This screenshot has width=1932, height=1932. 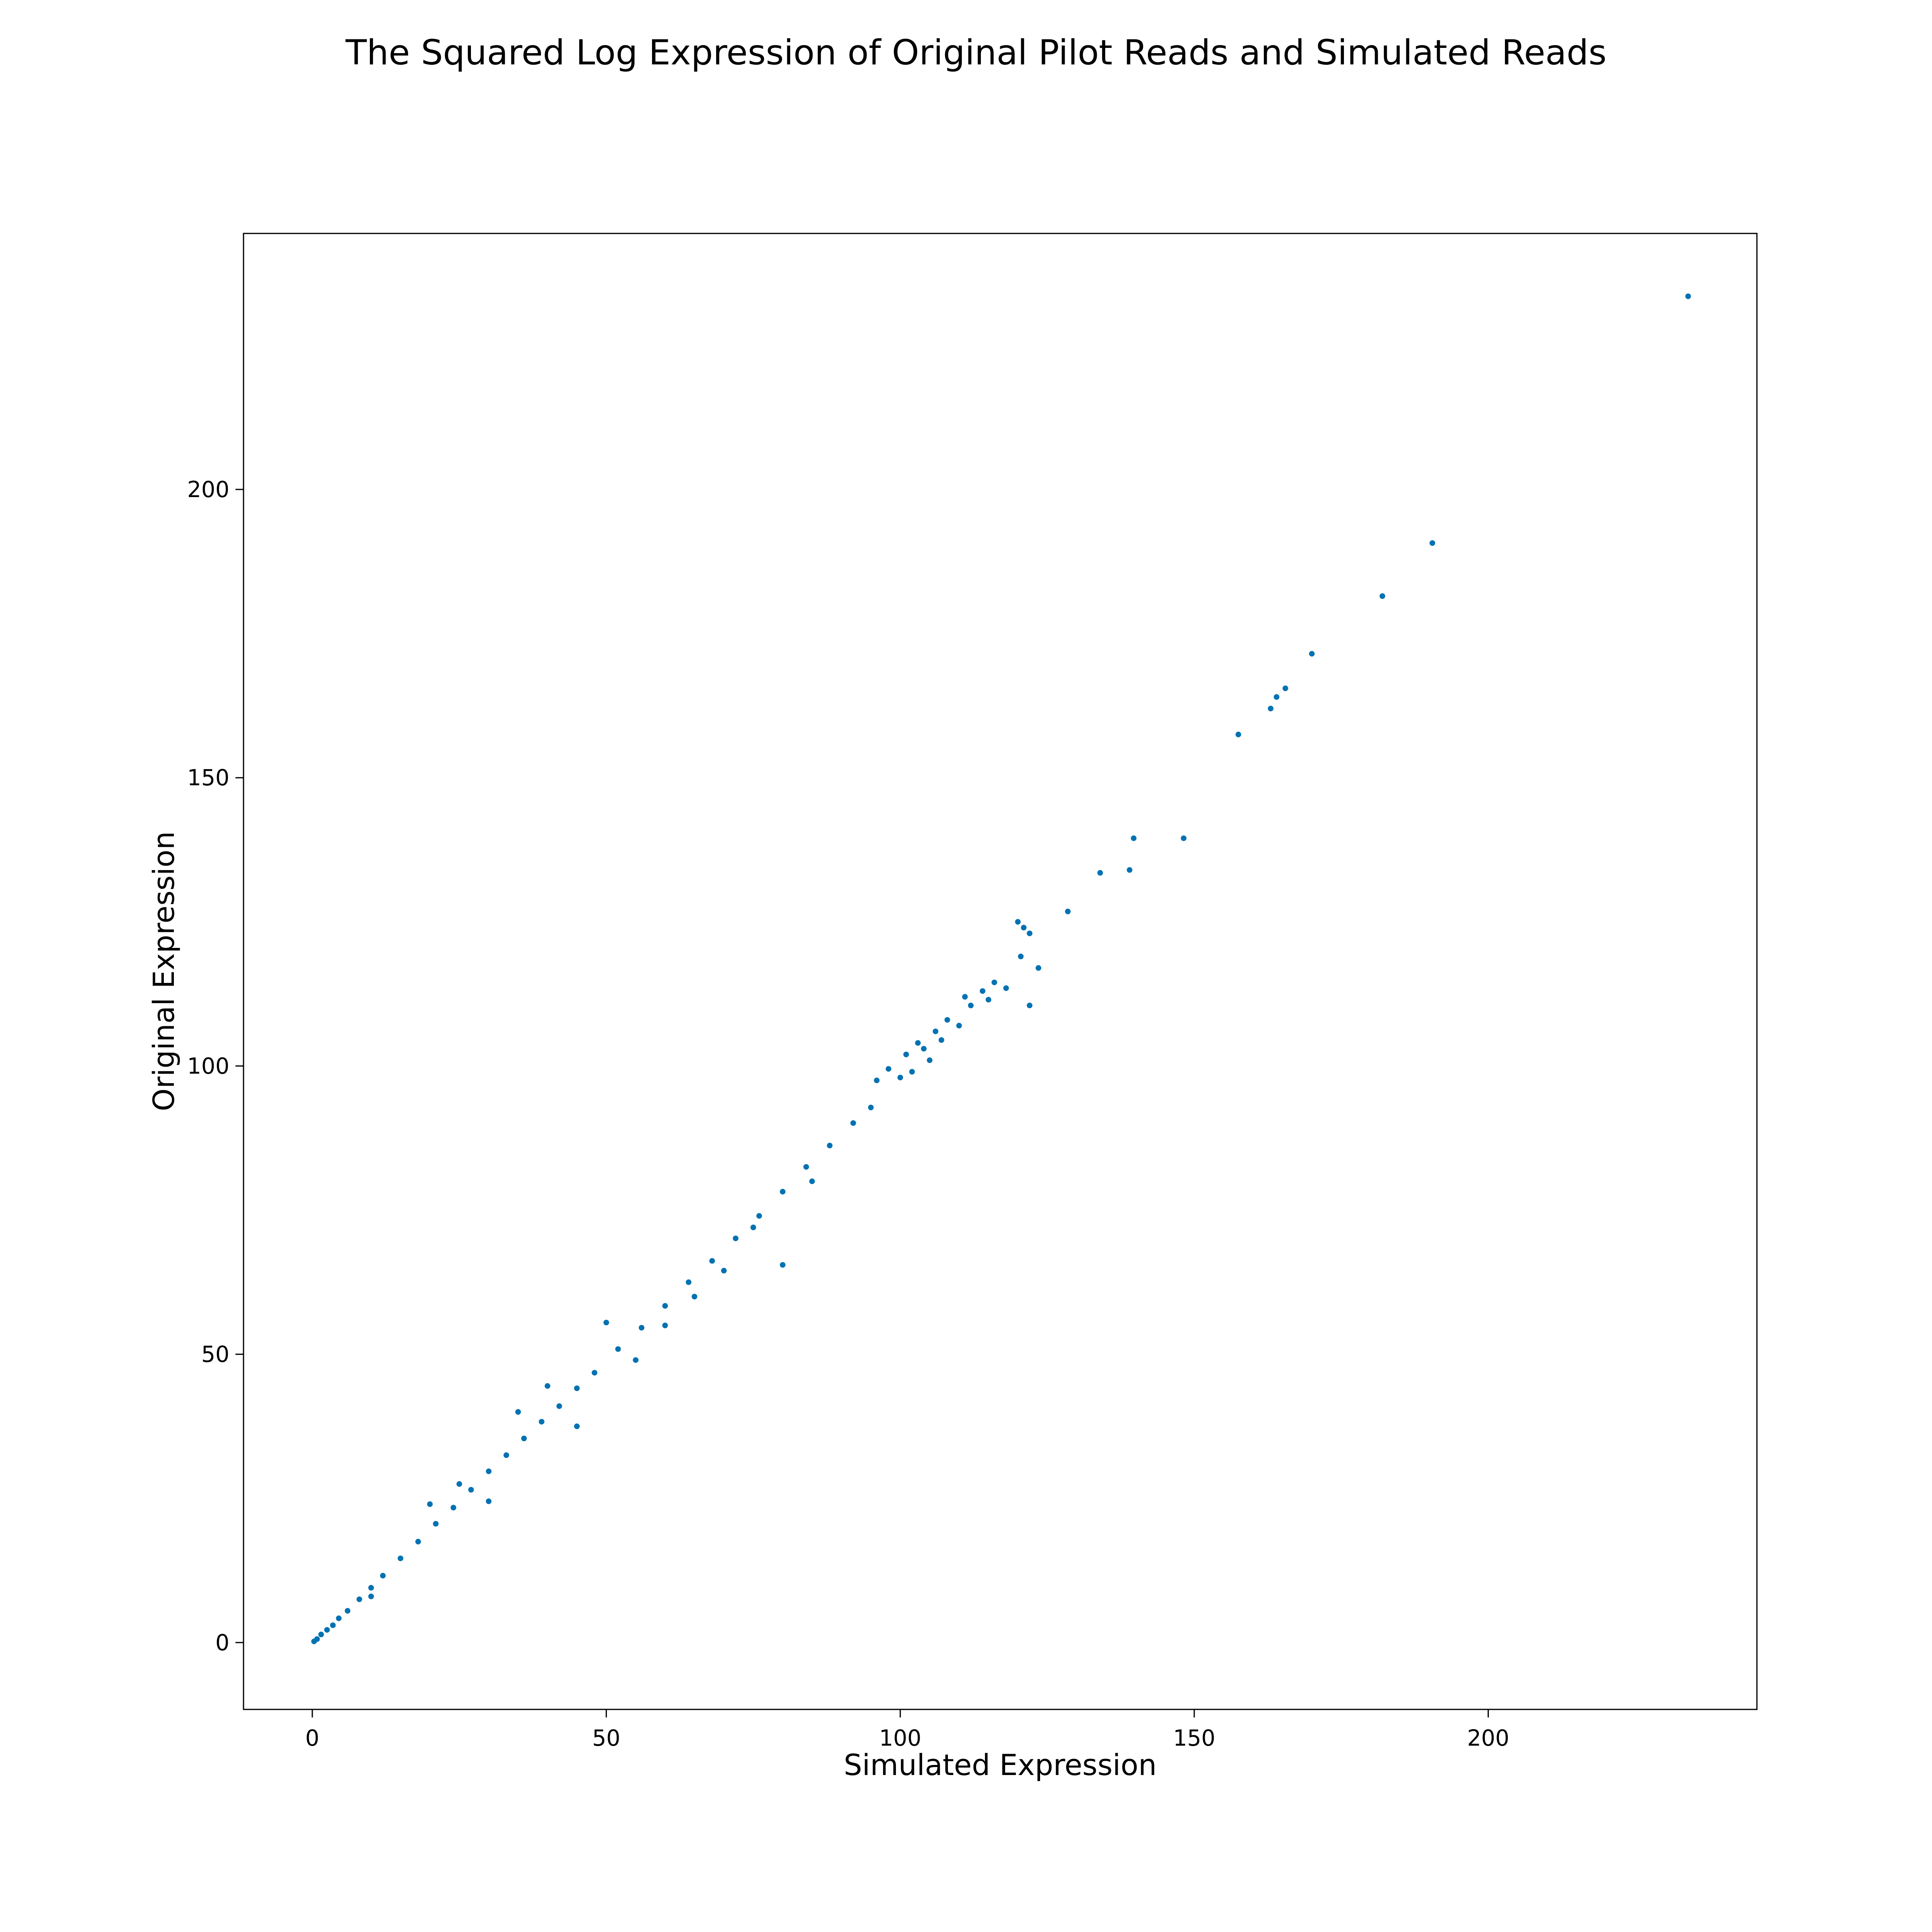 I want to click on y-tick-label: 100, so click(x=208, y=1066).